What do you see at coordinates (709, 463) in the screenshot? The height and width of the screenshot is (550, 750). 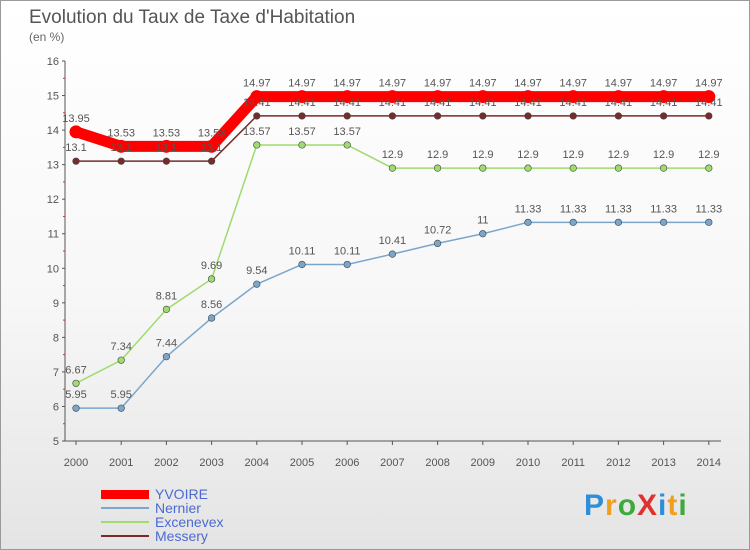 I see `x-tick-label: 2014` at bounding box center [709, 463].